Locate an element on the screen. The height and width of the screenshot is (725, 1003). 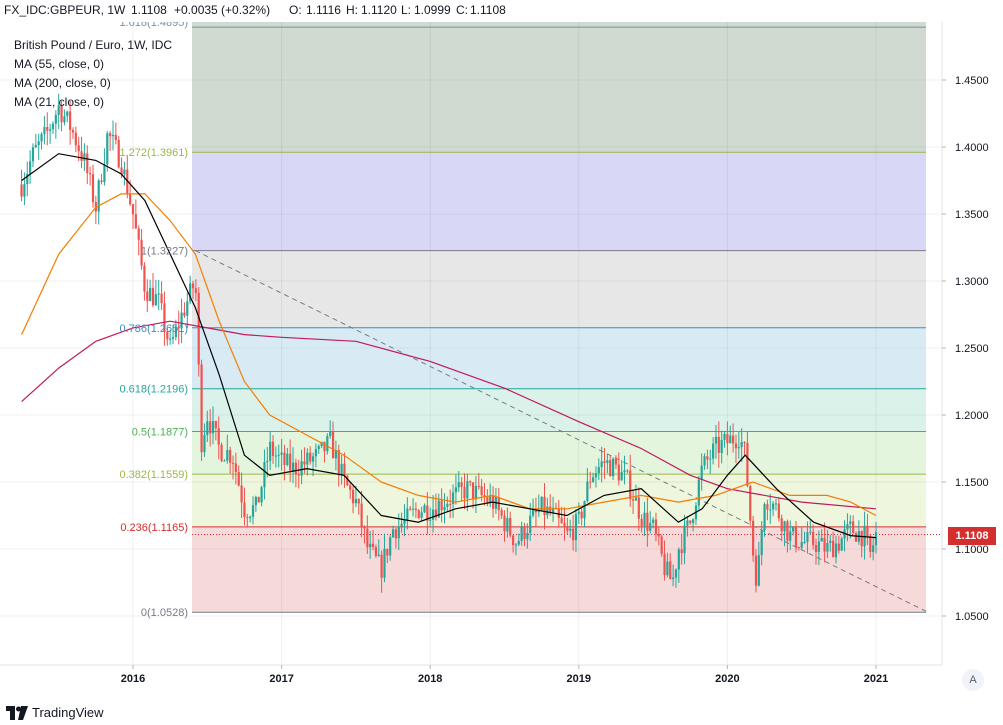
header-high-label: H: is located at coordinates (352, 10).